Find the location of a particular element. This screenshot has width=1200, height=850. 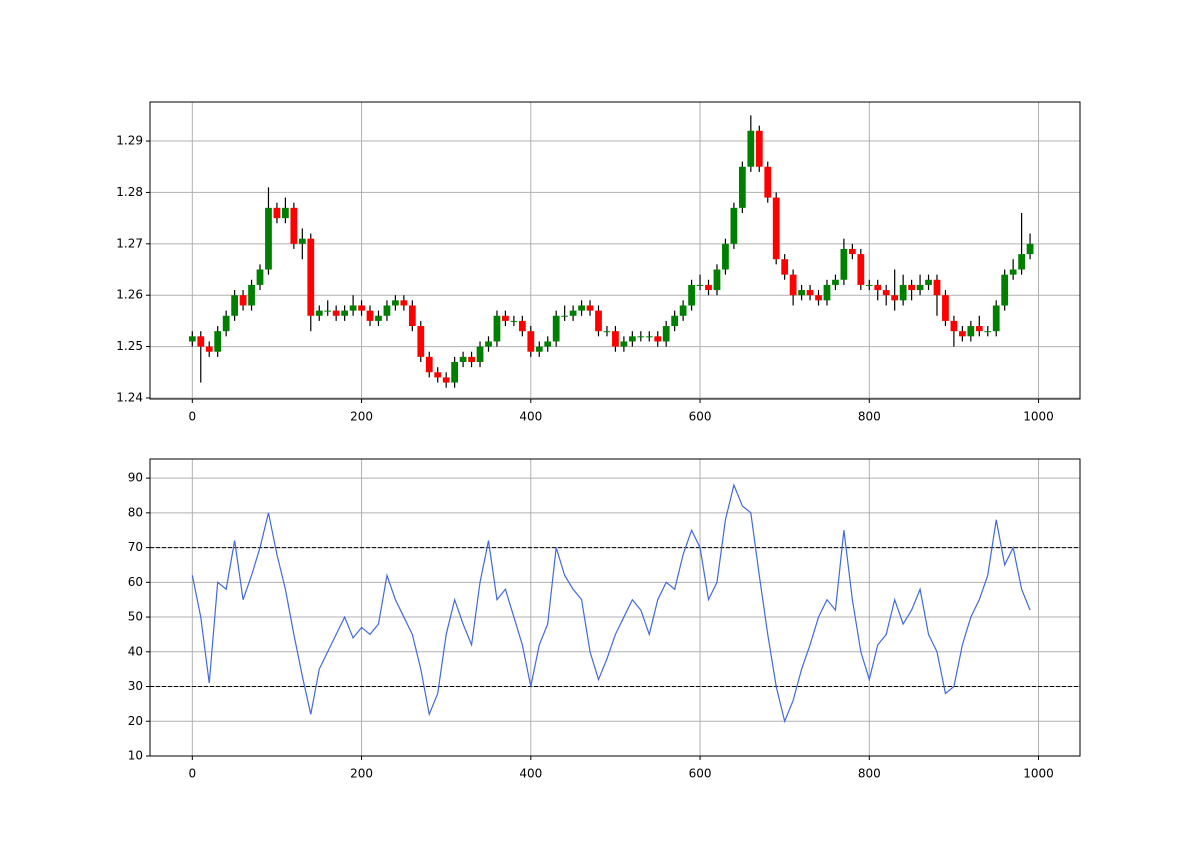

x-tick-label: 800 is located at coordinates (869, 417).